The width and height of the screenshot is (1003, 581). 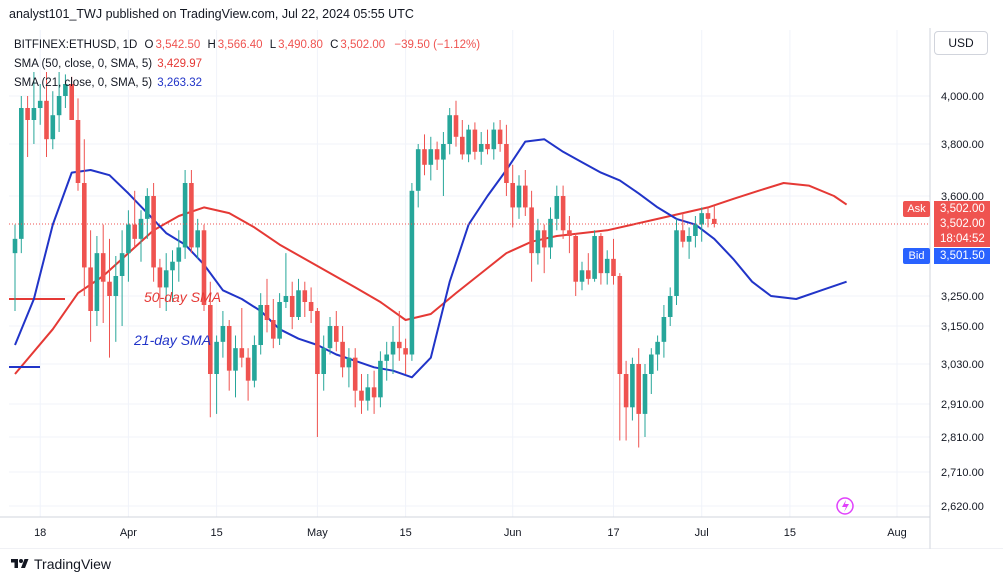 What do you see at coordinates (501, 565) in the screenshot?
I see `footer: TradingView` at bounding box center [501, 565].